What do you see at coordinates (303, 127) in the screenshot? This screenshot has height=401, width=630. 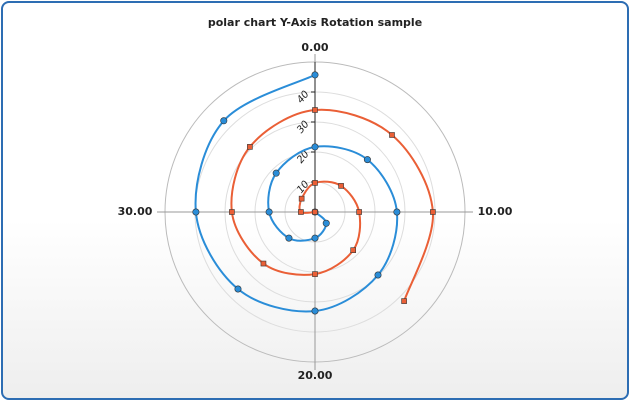 I see `y-tick-label: 30` at bounding box center [303, 127].